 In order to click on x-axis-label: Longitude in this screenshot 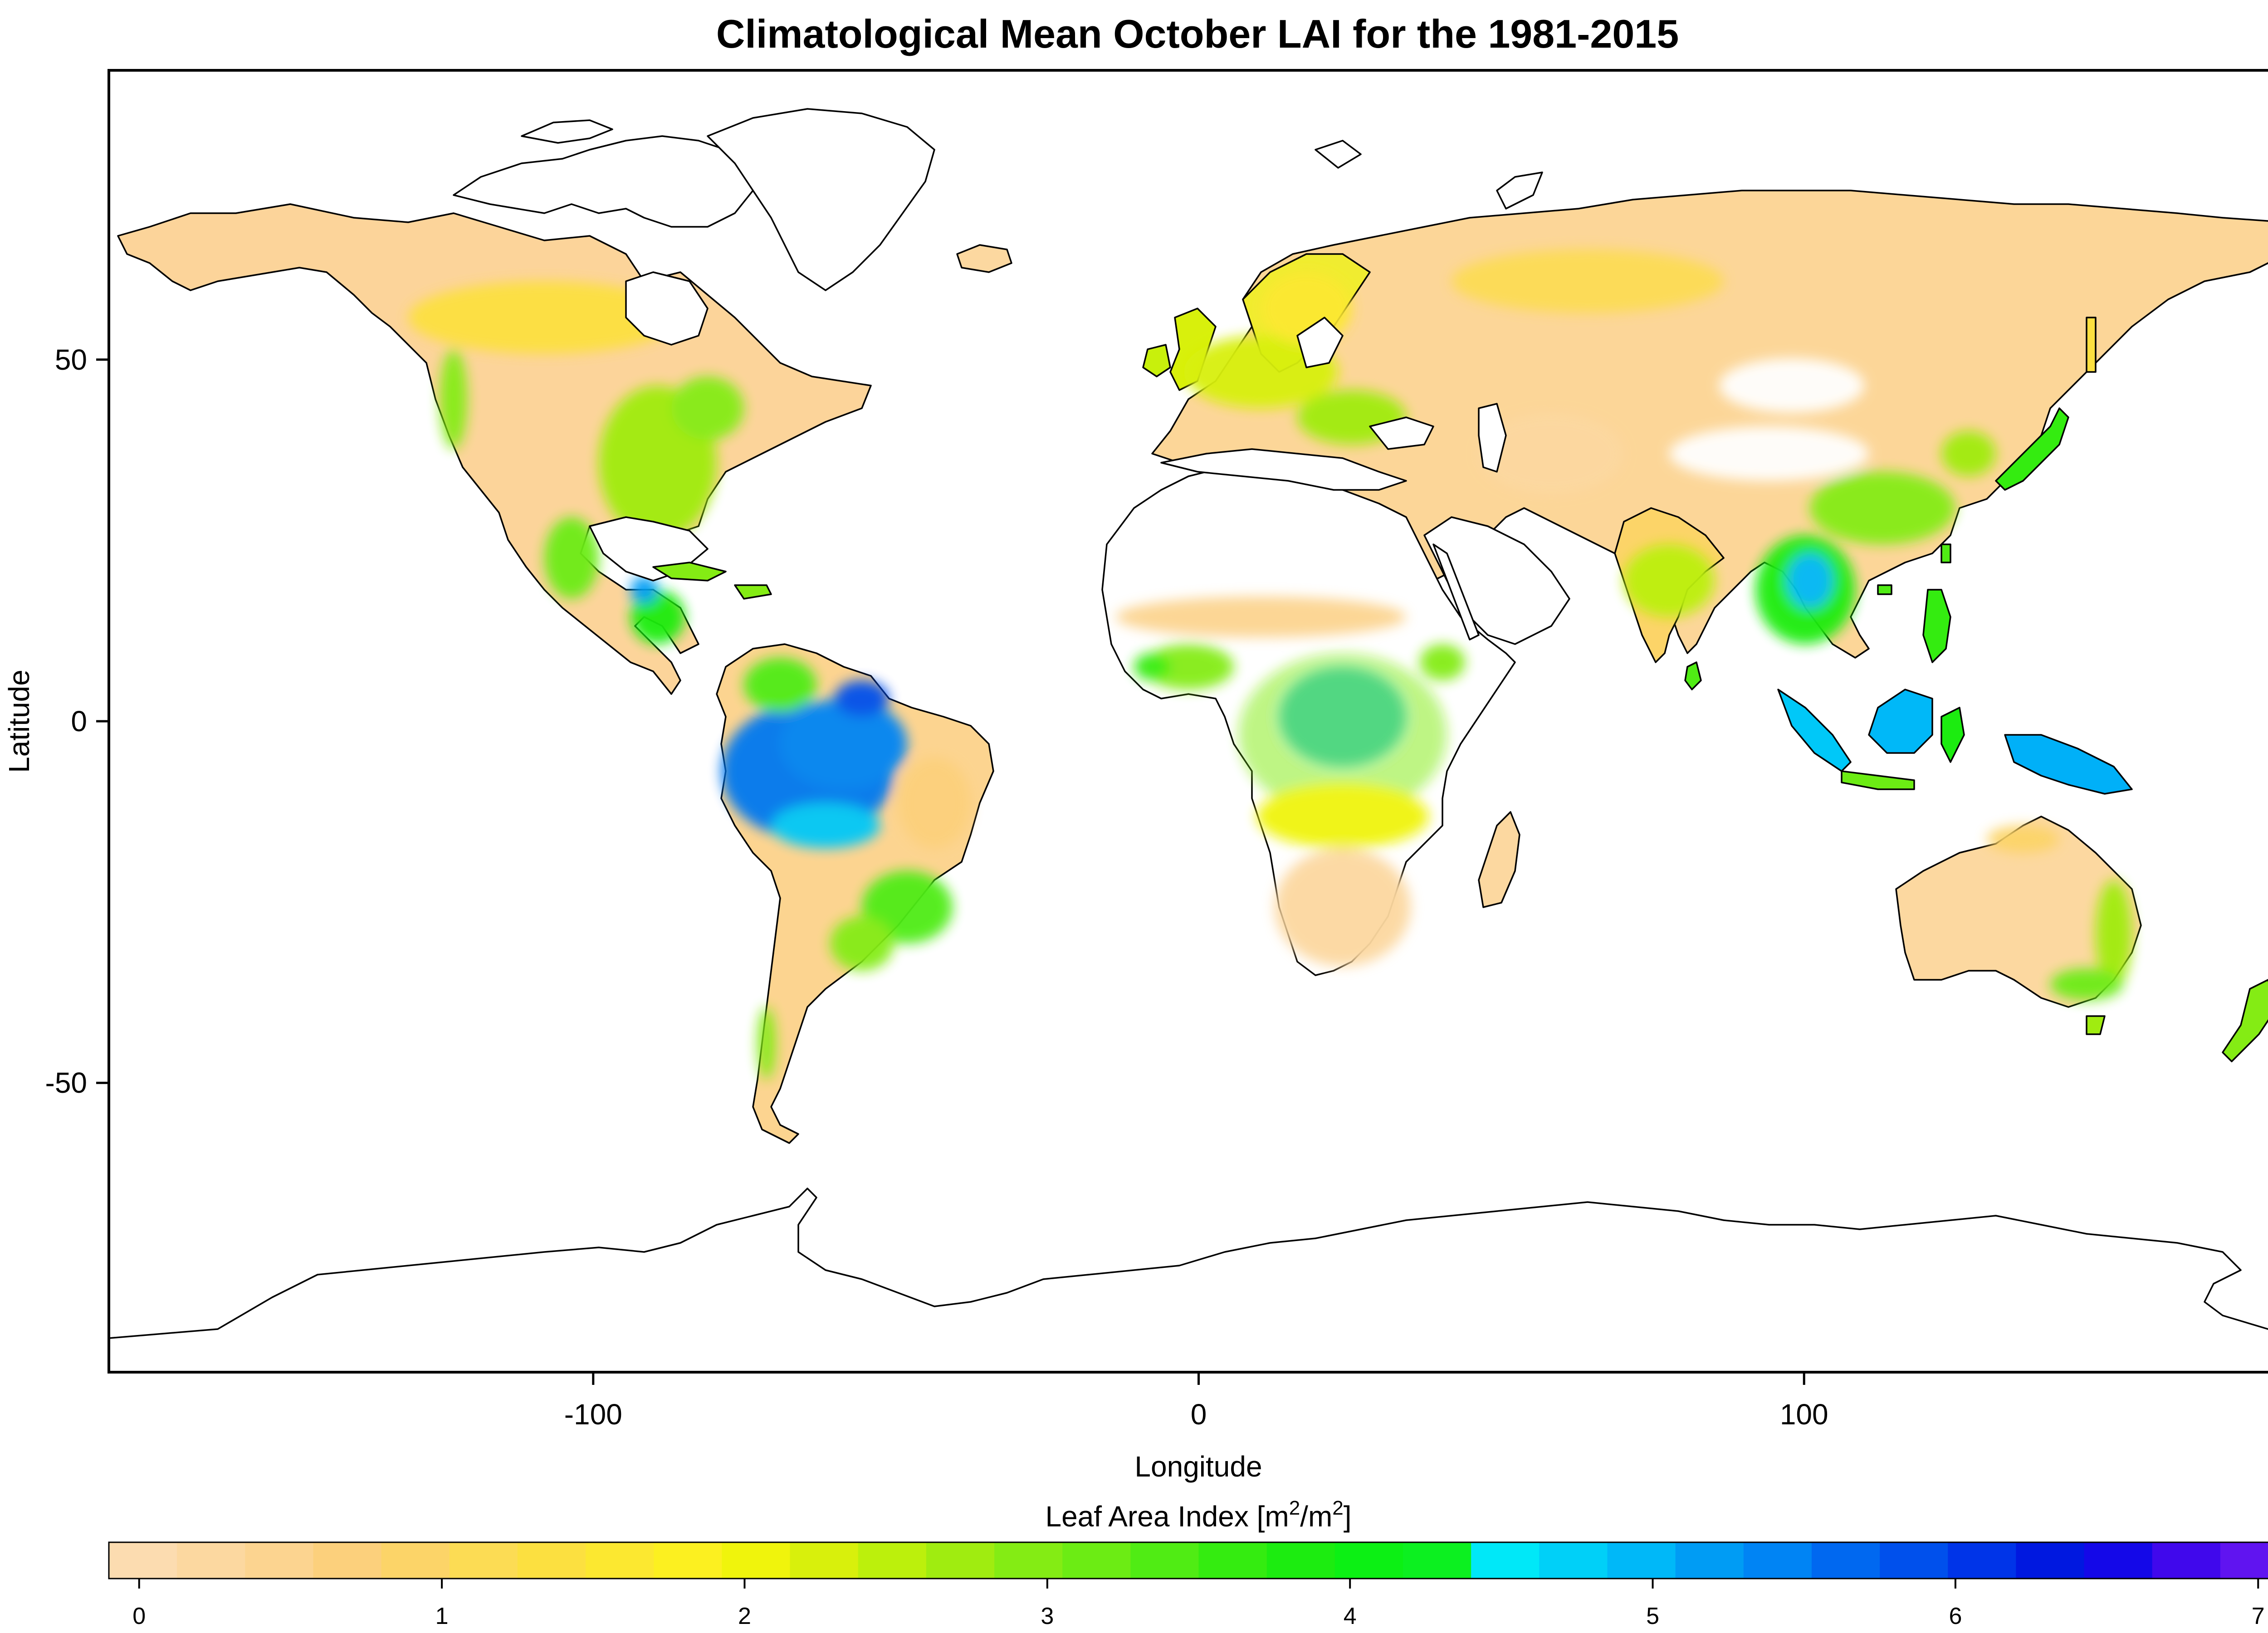, I will do `click(1198, 1466)`.